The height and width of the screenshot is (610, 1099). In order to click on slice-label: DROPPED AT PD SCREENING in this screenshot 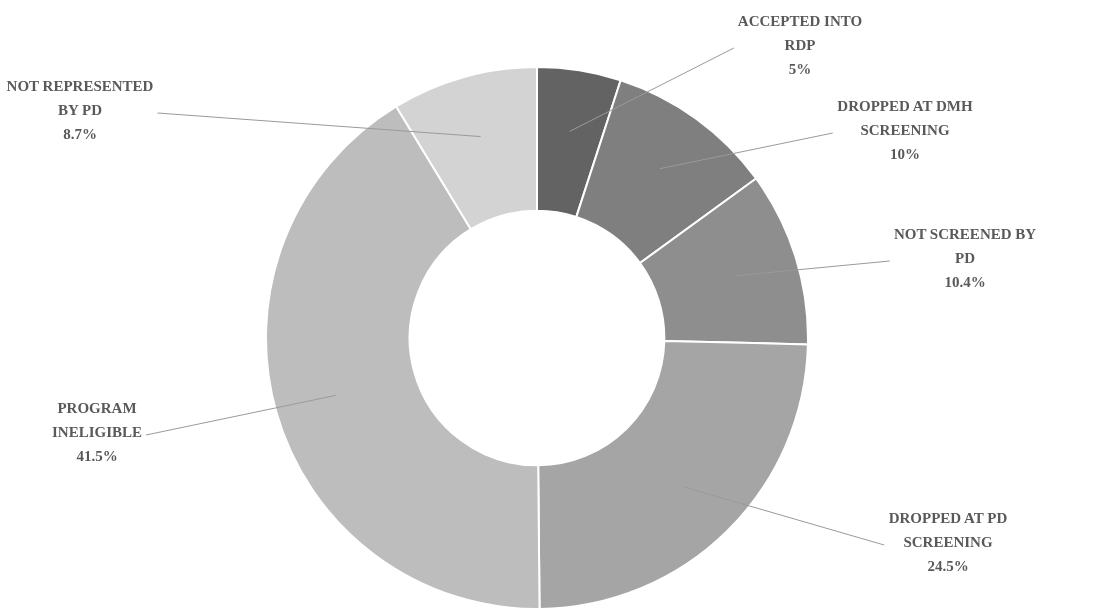, I will do `click(948, 530)`.